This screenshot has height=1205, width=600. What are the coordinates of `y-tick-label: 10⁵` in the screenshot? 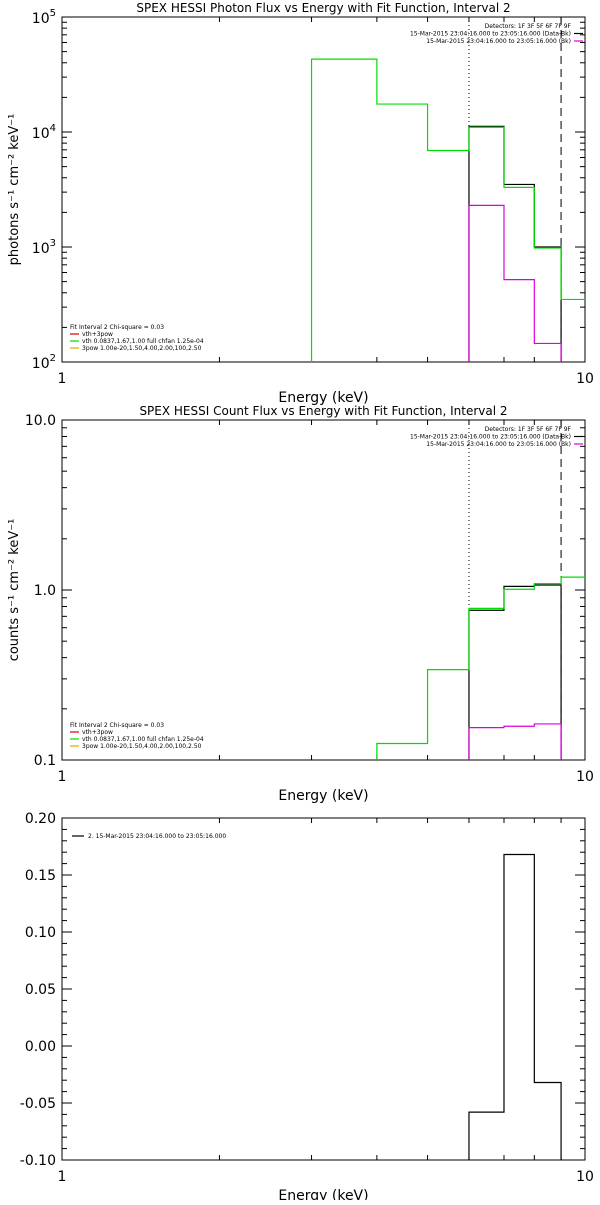 It's located at (44, 17).